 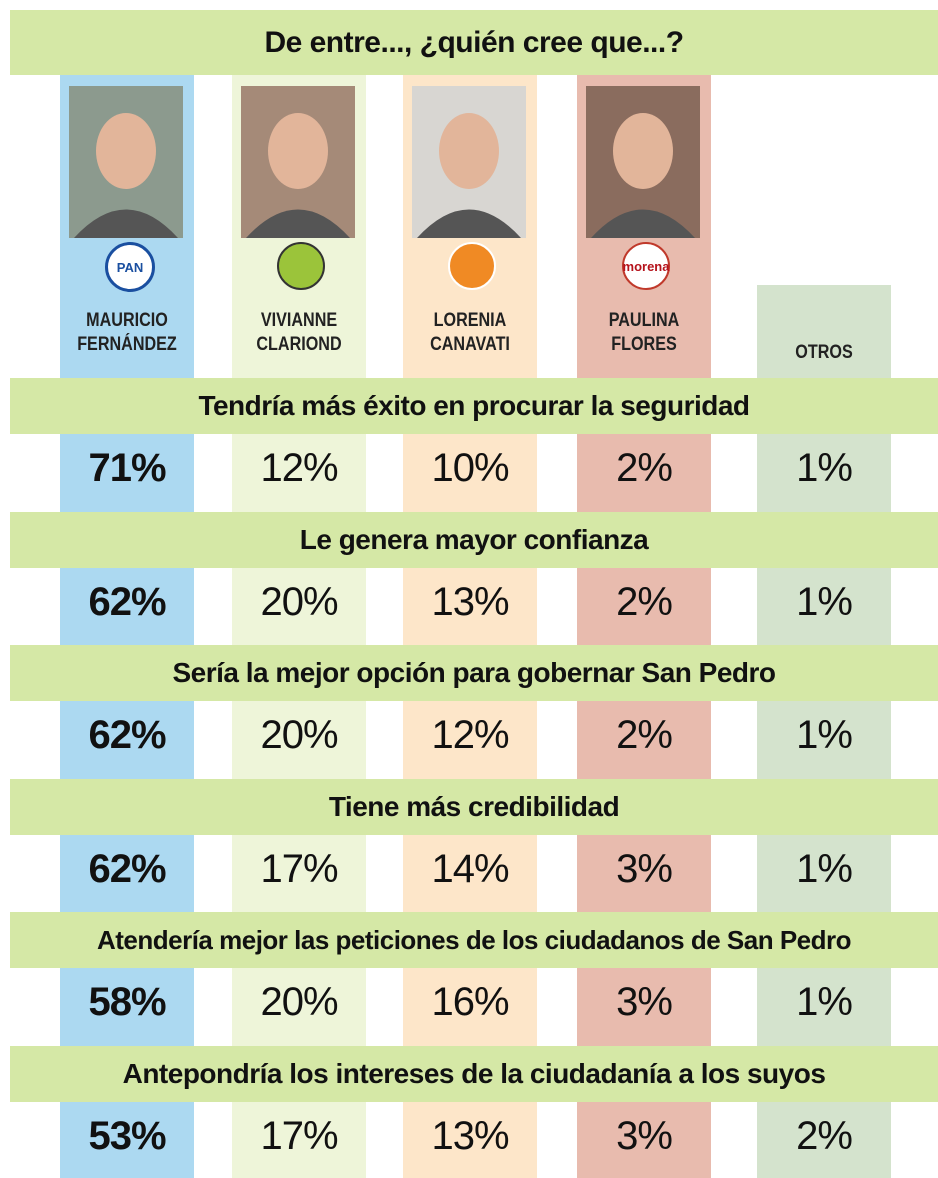 What do you see at coordinates (470, 1002) in the screenshot?
I see `percentage: 16%` at bounding box center [470, 1002].